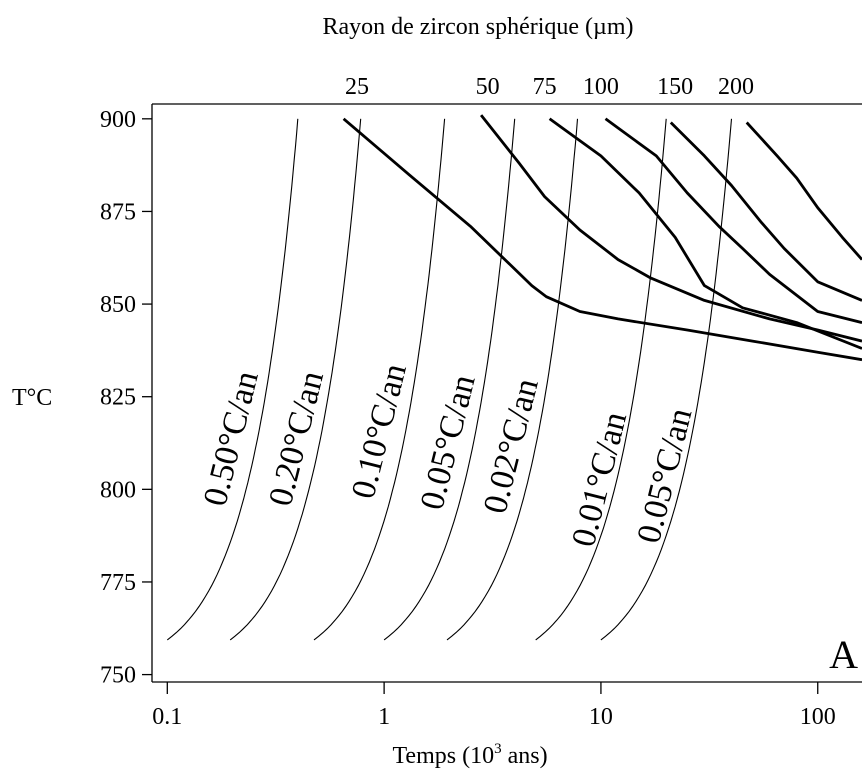 This screenshot has height=773, width=862. What do you see at coordinates (818, 717) in the screenshot?
I see `x-tick-label-3: 100` at bounding box center [818, 717].